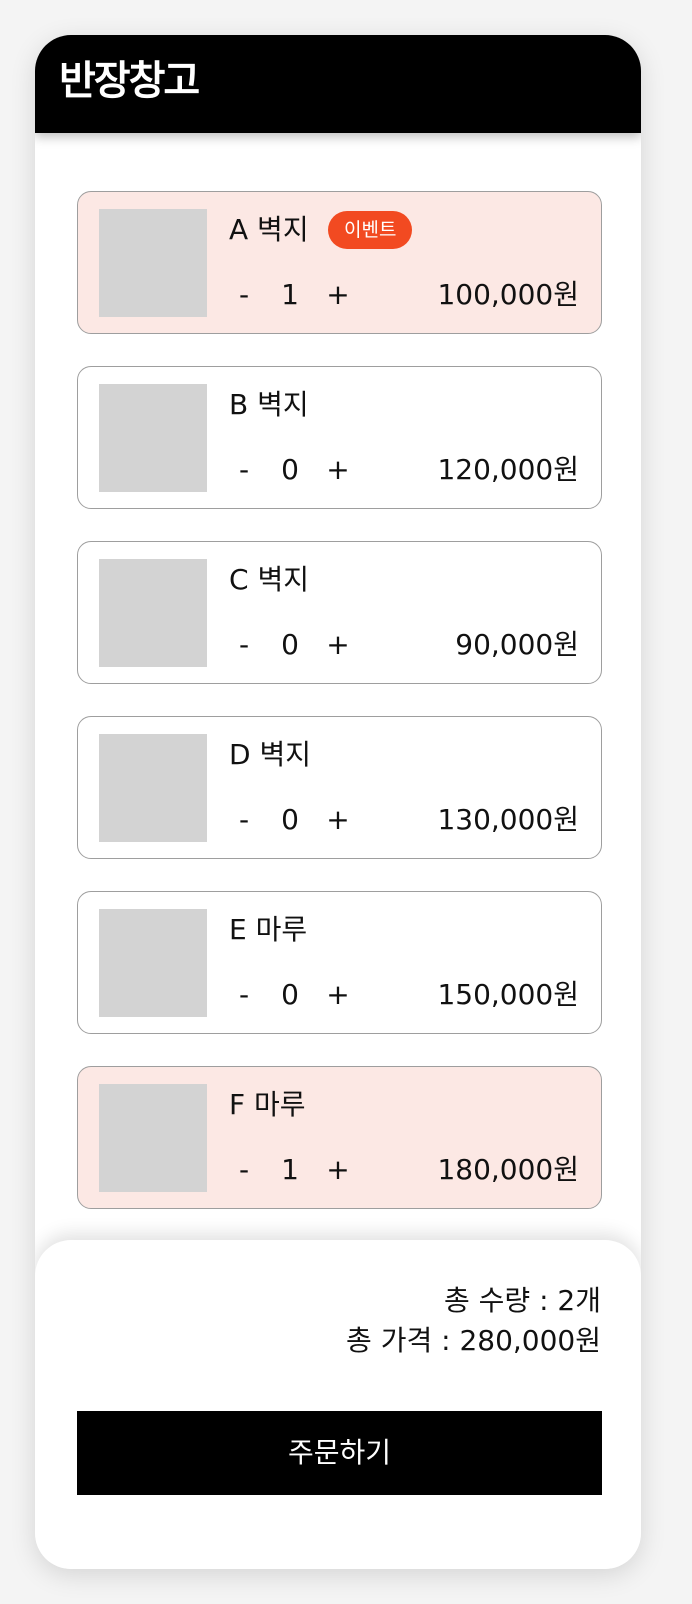 This screenshot has height=1604, width=692. Describe the element at coordinates (338, 84) in the screenshot. I see `app-header: 반장창고` at that location.